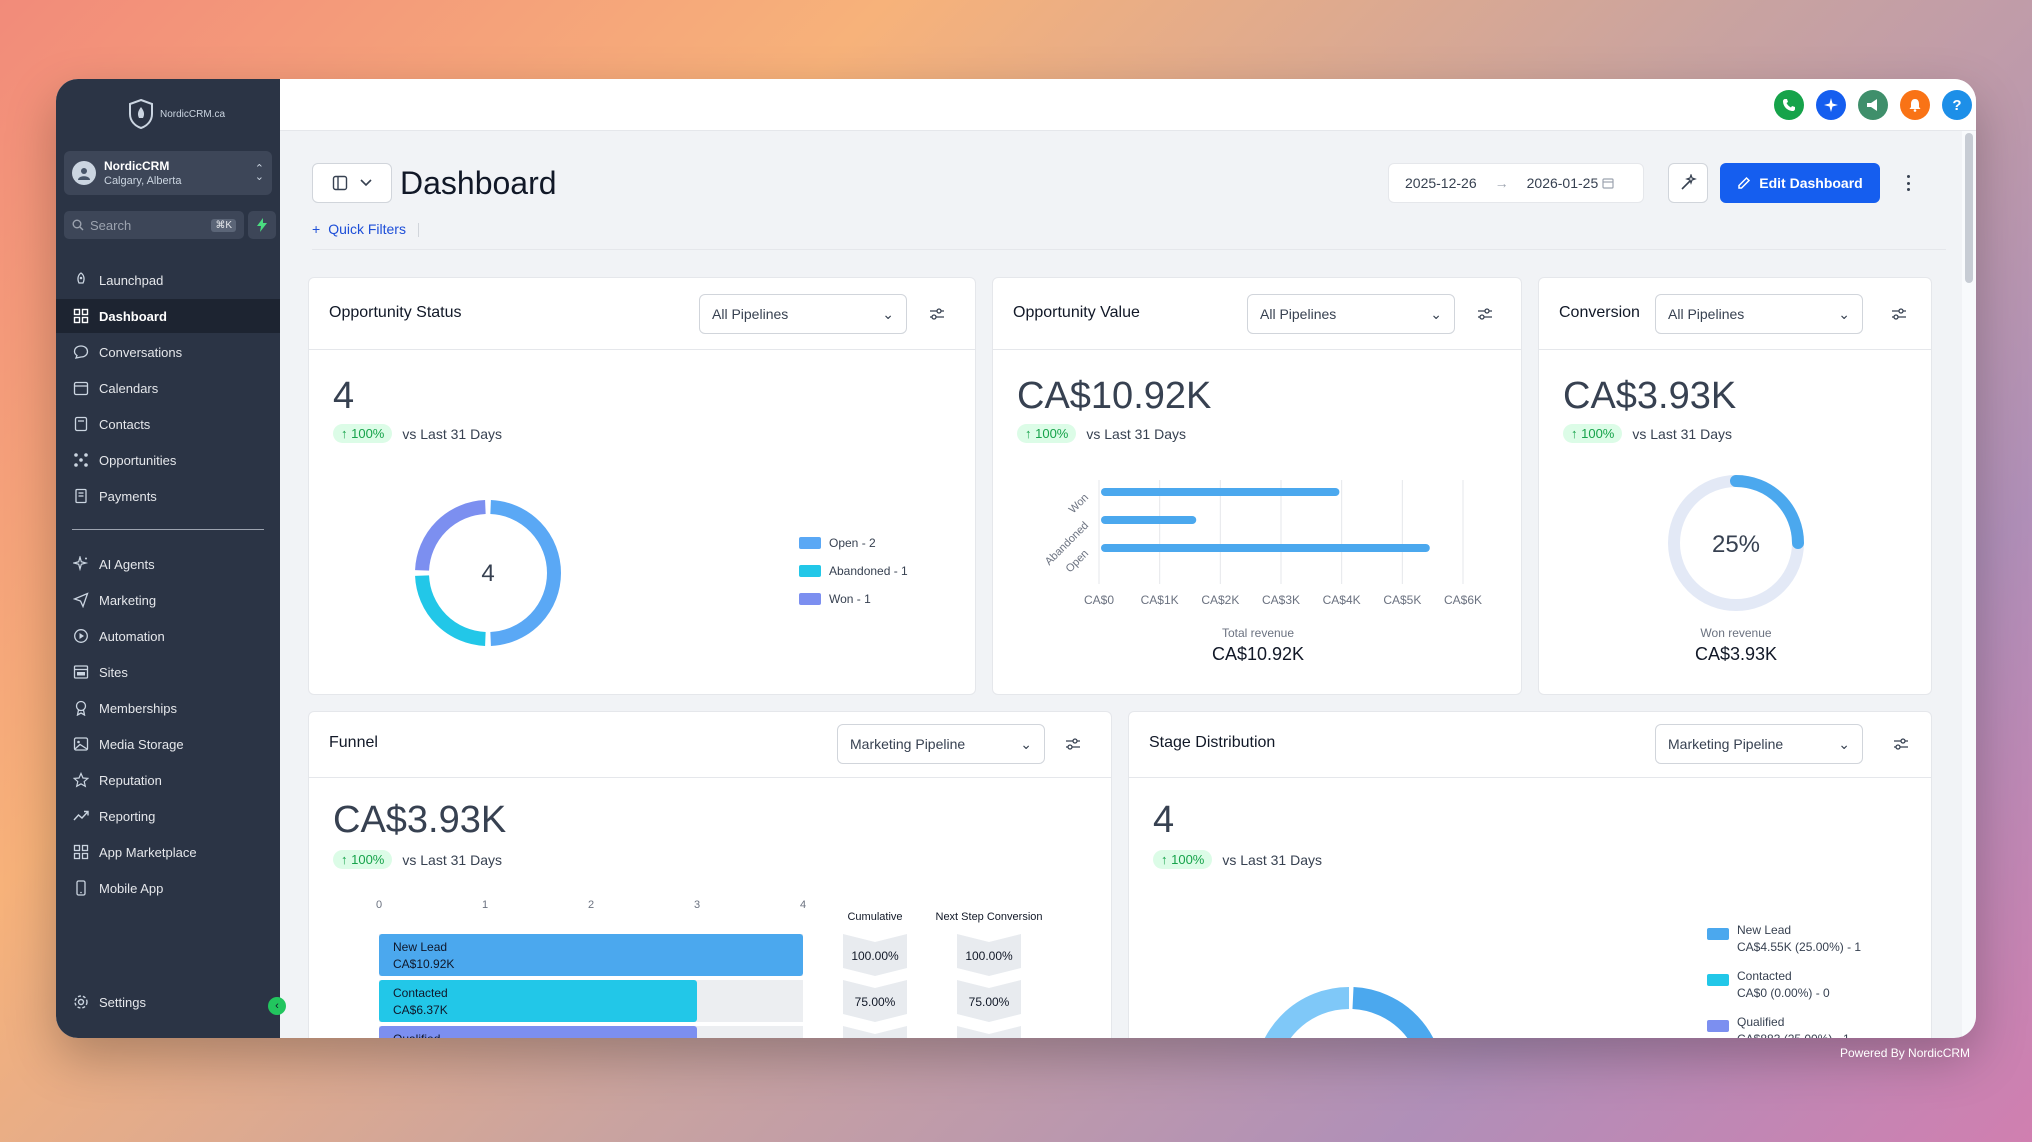 Image resolution: width=2032 pixels, height=1142 pixels. I want to click on metric-delta: ↑ 100% vs Last 31 Days, so click(417, 859).